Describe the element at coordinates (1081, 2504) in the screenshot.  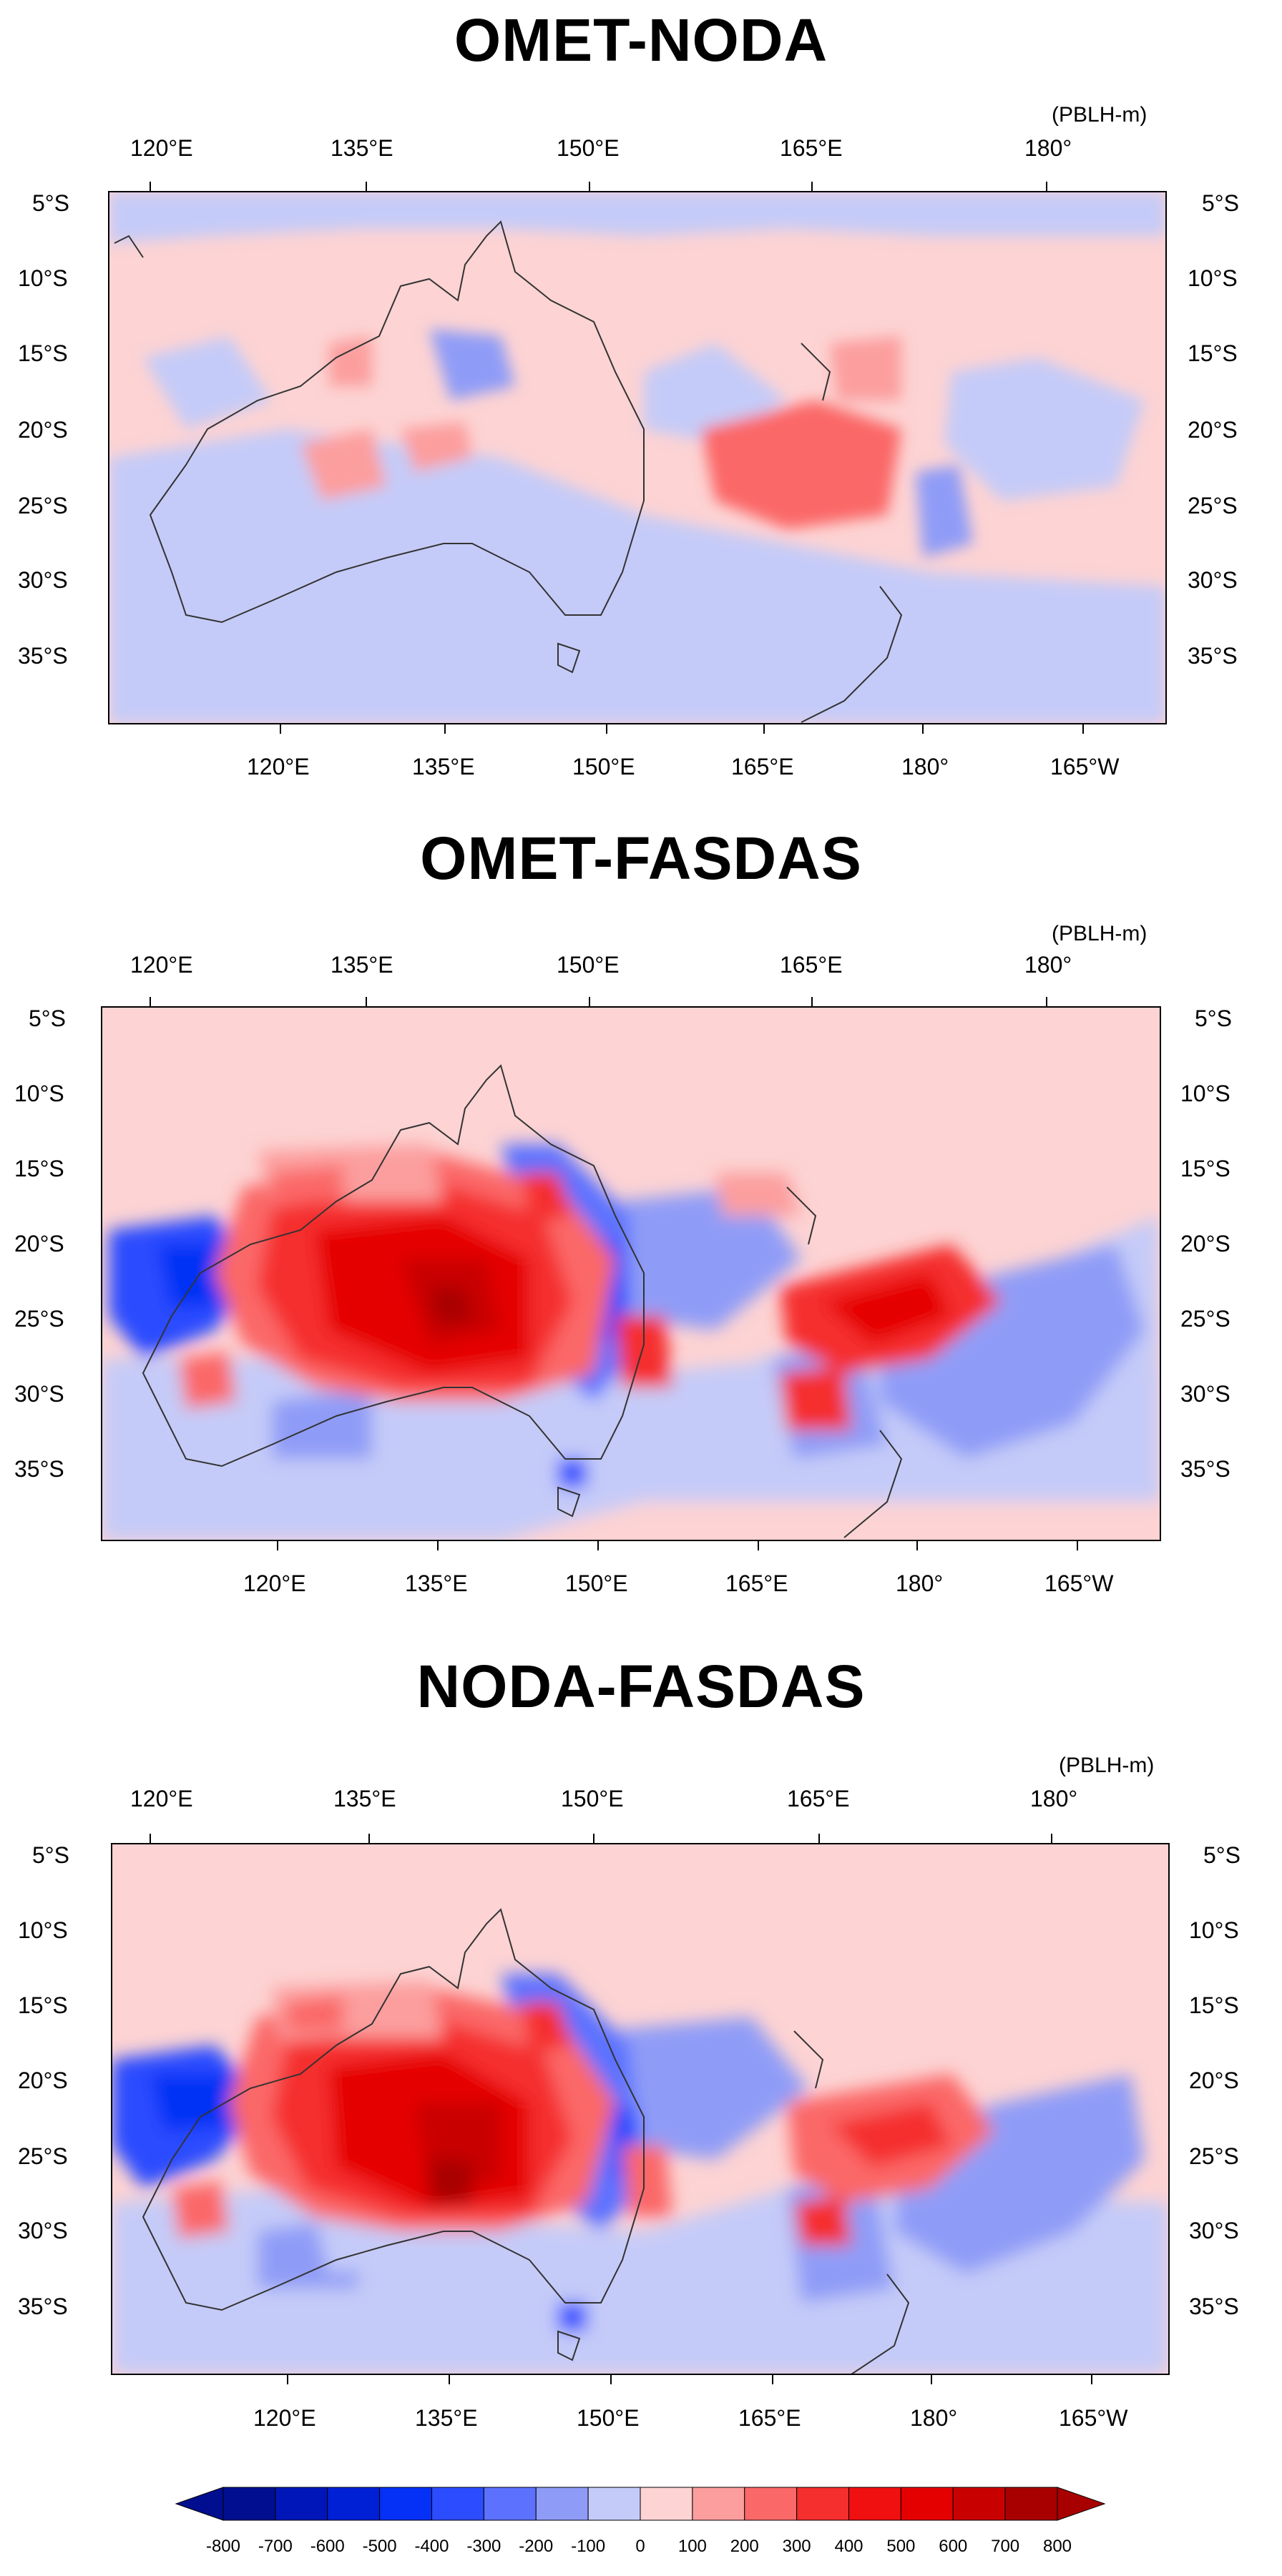
I see `colorbar-arrow-high` at that location.